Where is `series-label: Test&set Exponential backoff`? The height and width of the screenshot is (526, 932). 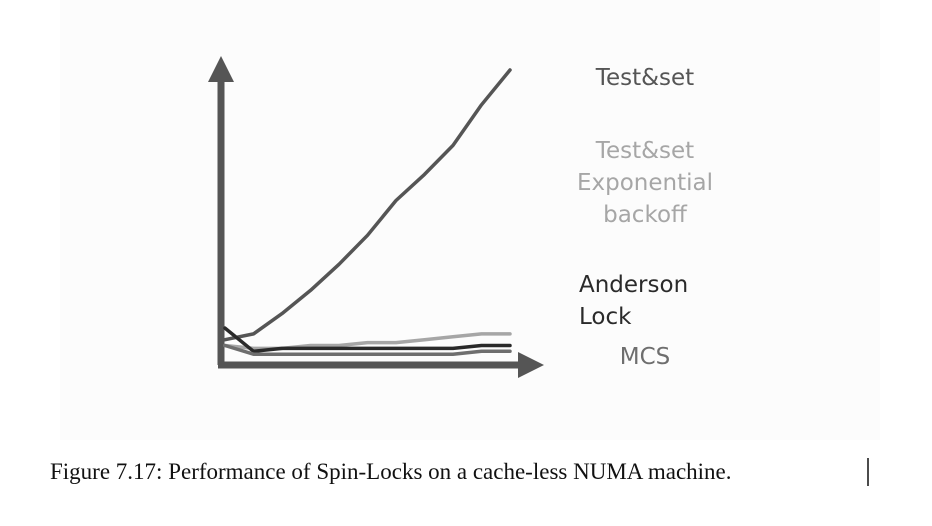 series-label: Test&set Exponential backoff is located at coordinates (645, 183).